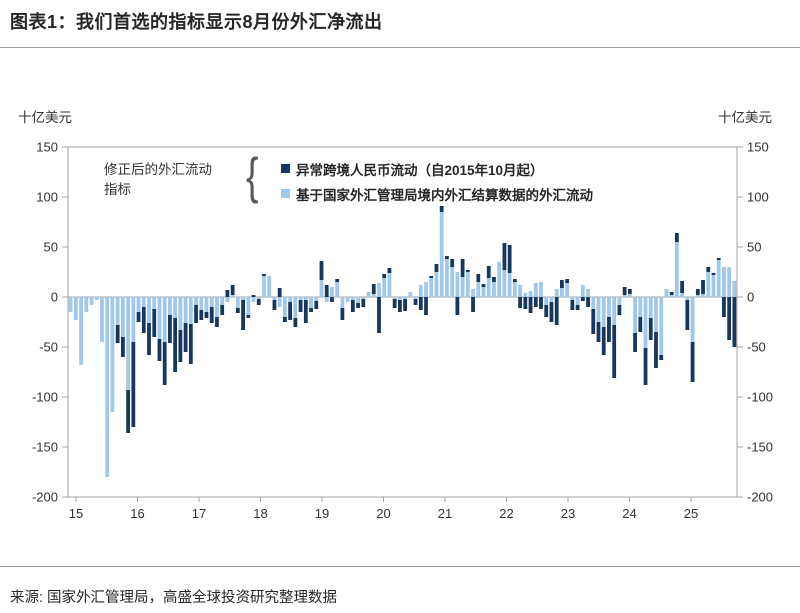  I want to click on legend-swatch-light-icon, so click(285, 193).